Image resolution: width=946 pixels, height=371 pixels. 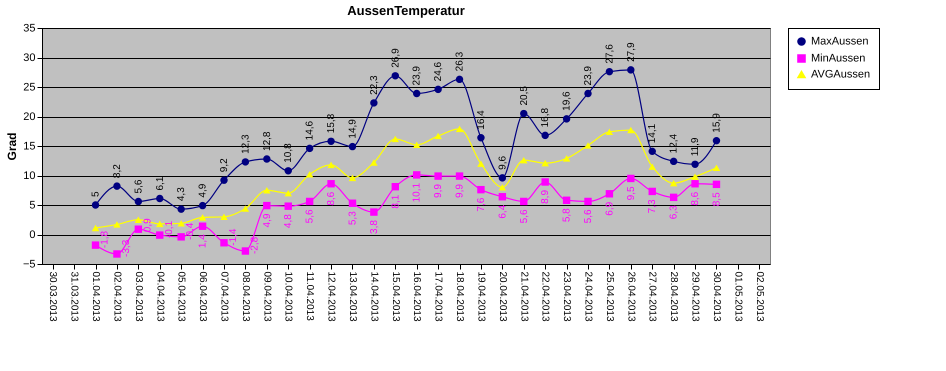 I want to click on x-tick-label: 21.04.2013, so click(x=524, y=297).